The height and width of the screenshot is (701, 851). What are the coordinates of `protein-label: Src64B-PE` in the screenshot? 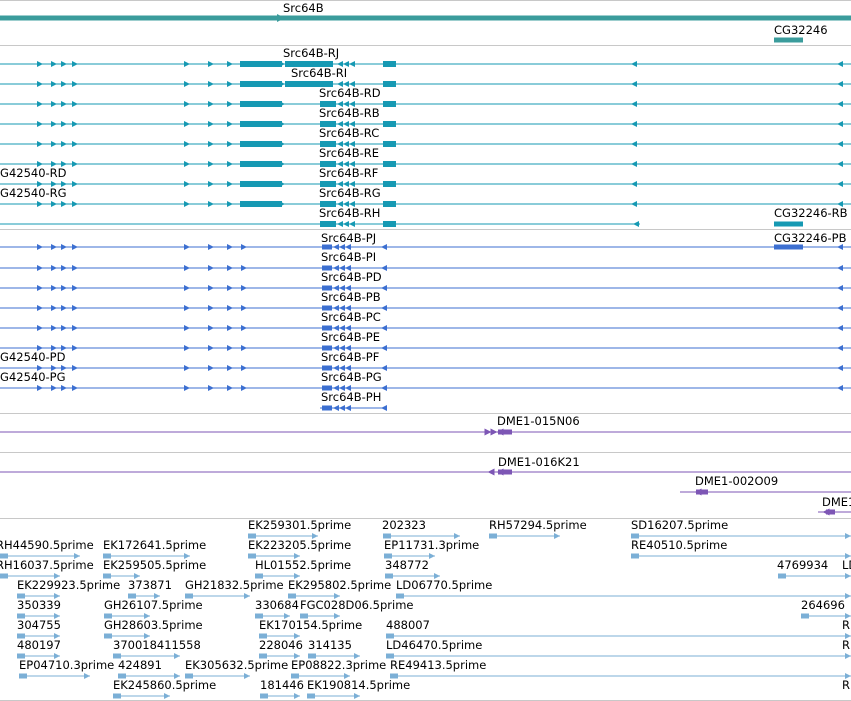 It's located at (350, 337).